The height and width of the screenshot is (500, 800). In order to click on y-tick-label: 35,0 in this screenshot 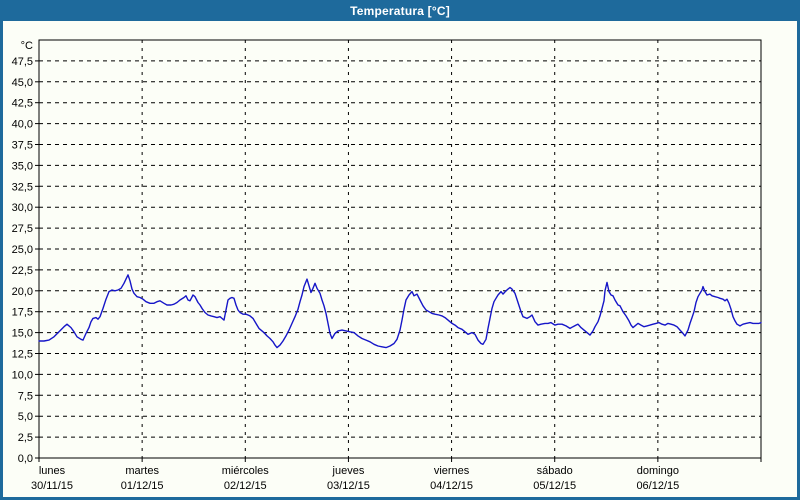, I will do `click(22, 166)`.